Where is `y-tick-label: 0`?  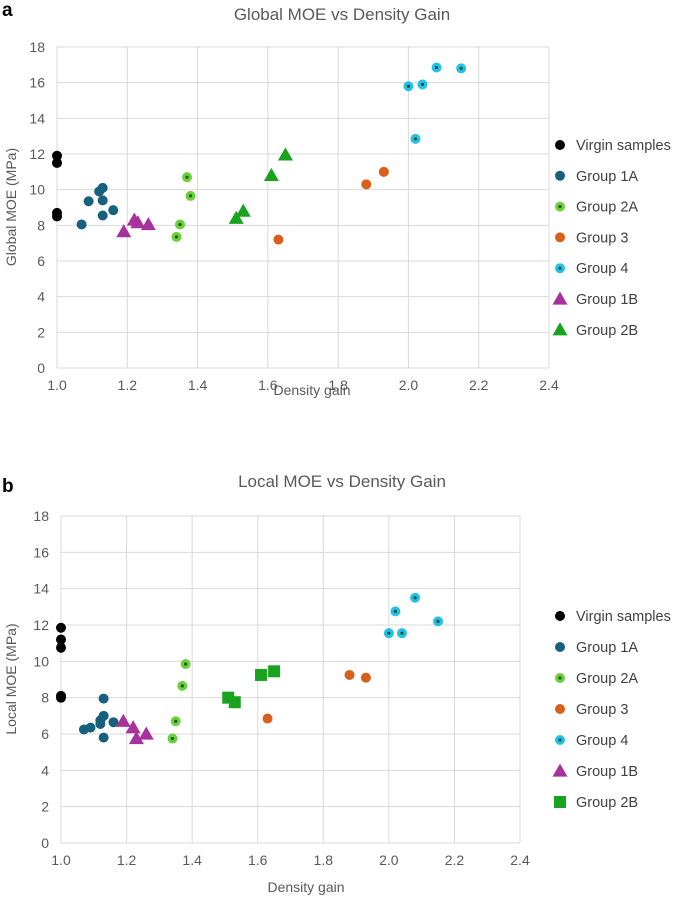
y-tick-label: 0 is located at coordinates (45, 843).